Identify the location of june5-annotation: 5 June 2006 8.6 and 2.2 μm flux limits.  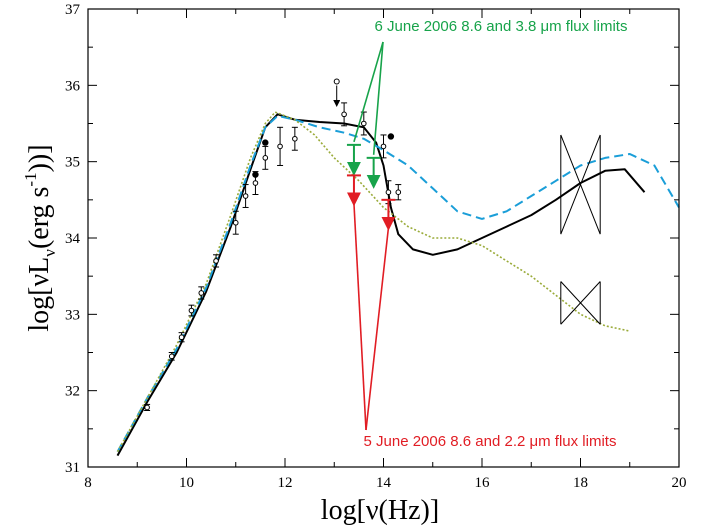
(490, 441).